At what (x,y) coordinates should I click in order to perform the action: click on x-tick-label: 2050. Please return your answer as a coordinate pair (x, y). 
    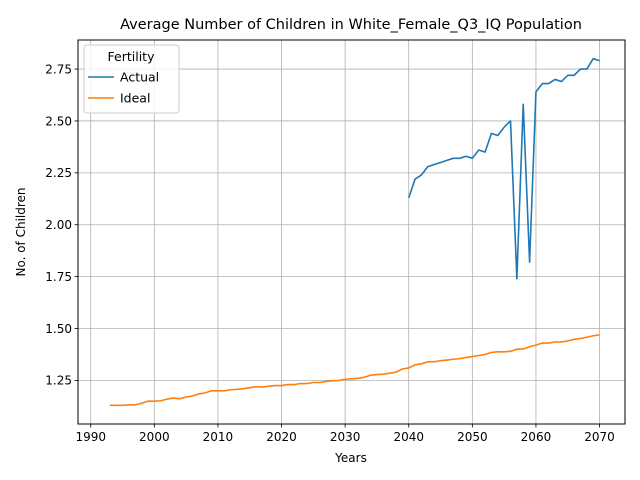
    Looking at the image, I should click on (472, 437).